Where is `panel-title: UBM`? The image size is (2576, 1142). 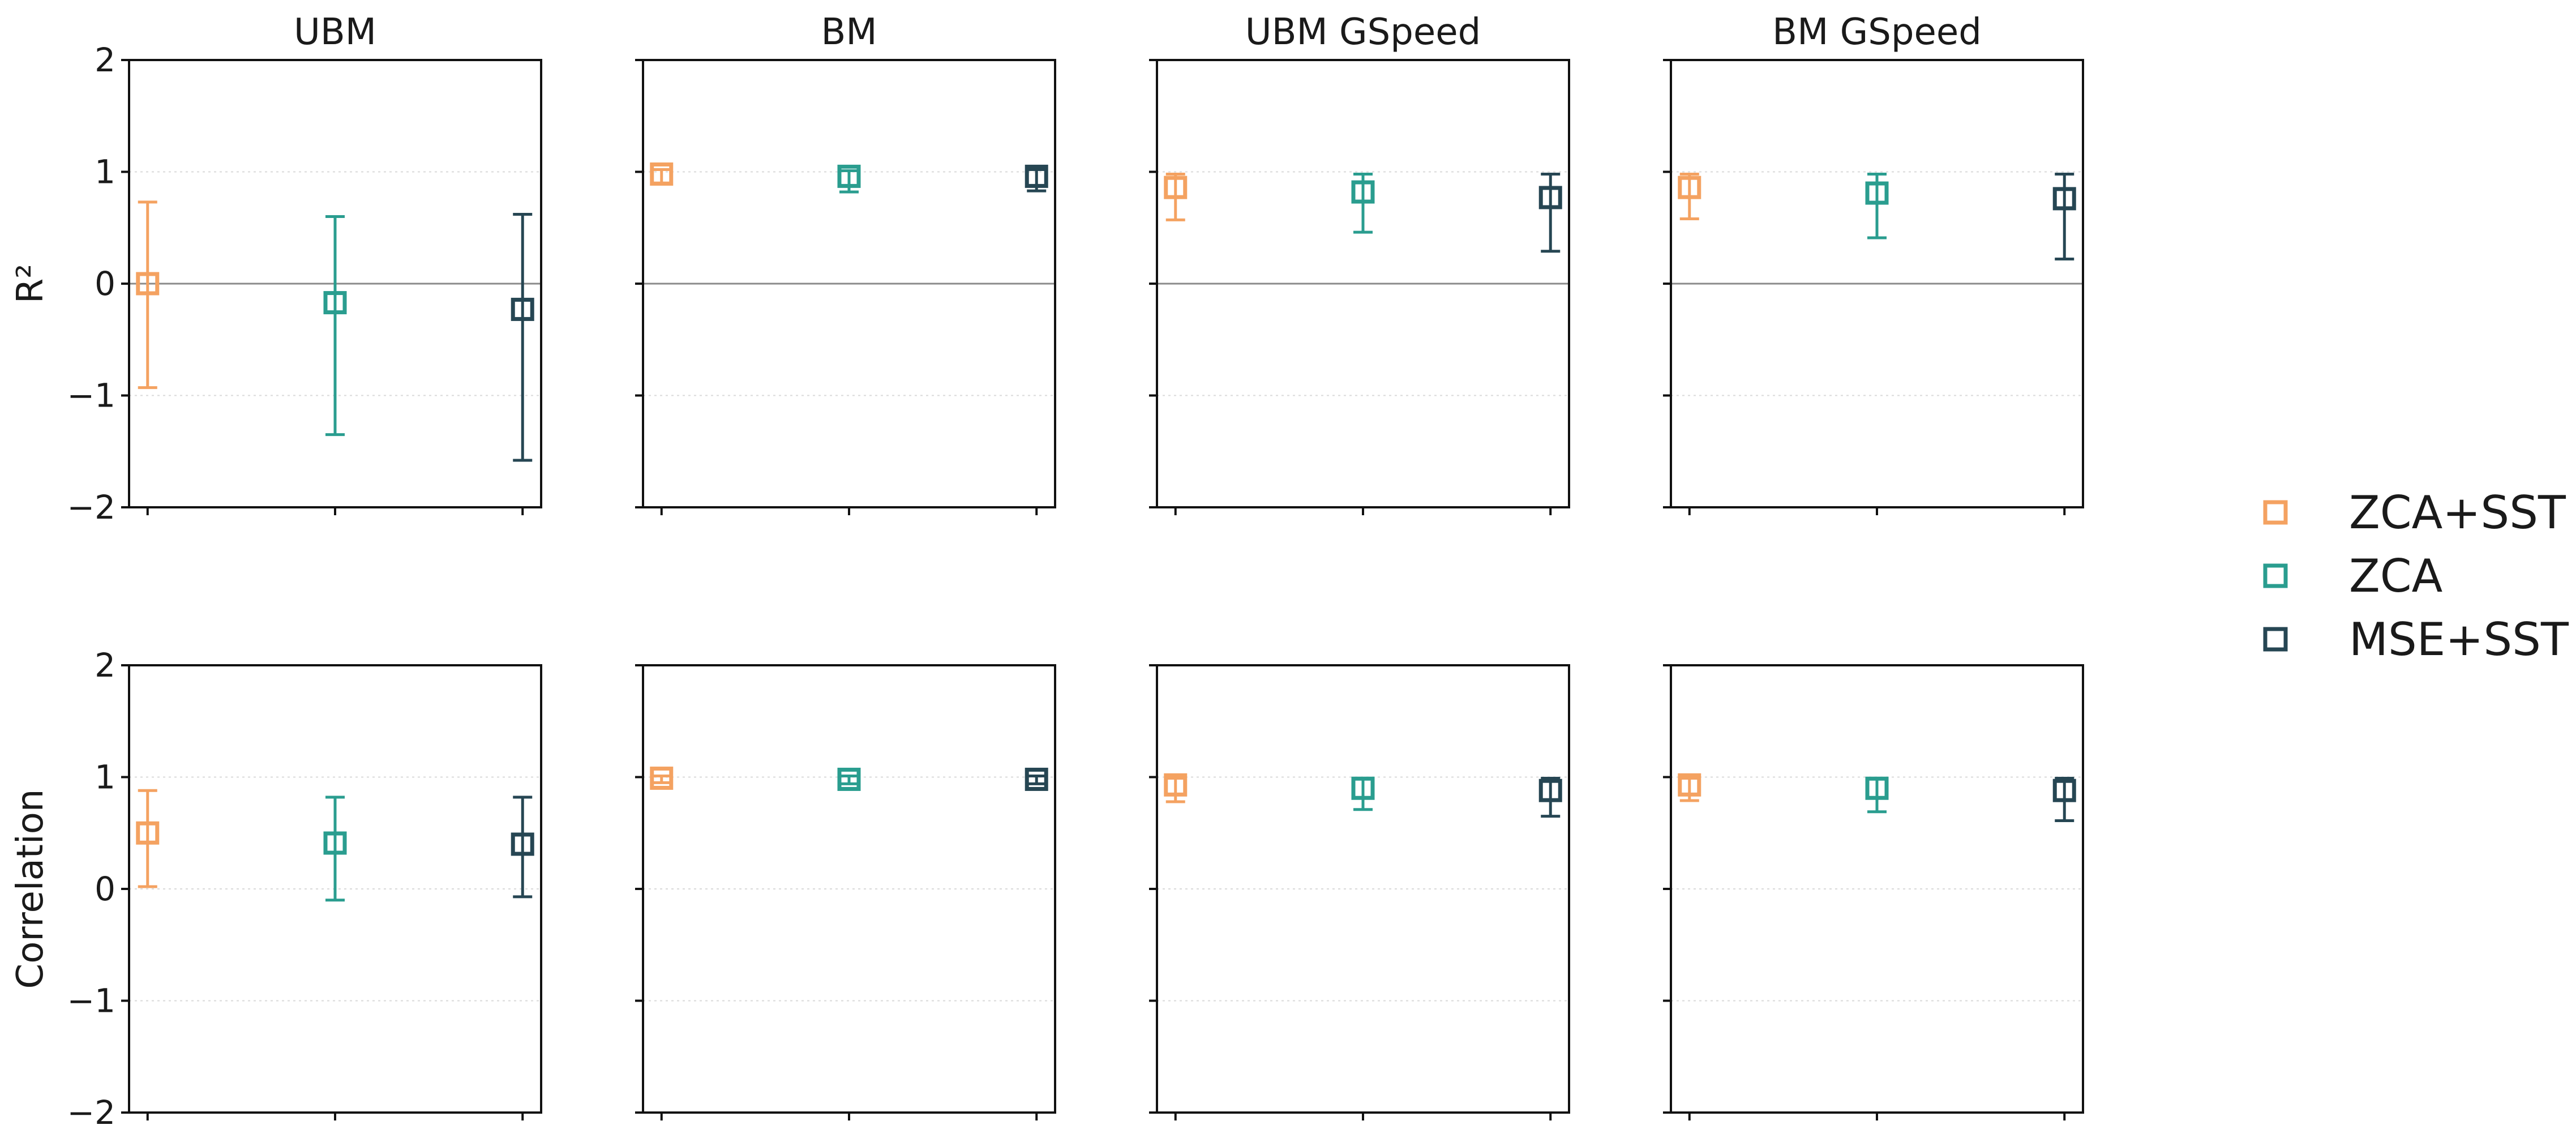
panel-title: UBM is located at coordinates (335, 32).